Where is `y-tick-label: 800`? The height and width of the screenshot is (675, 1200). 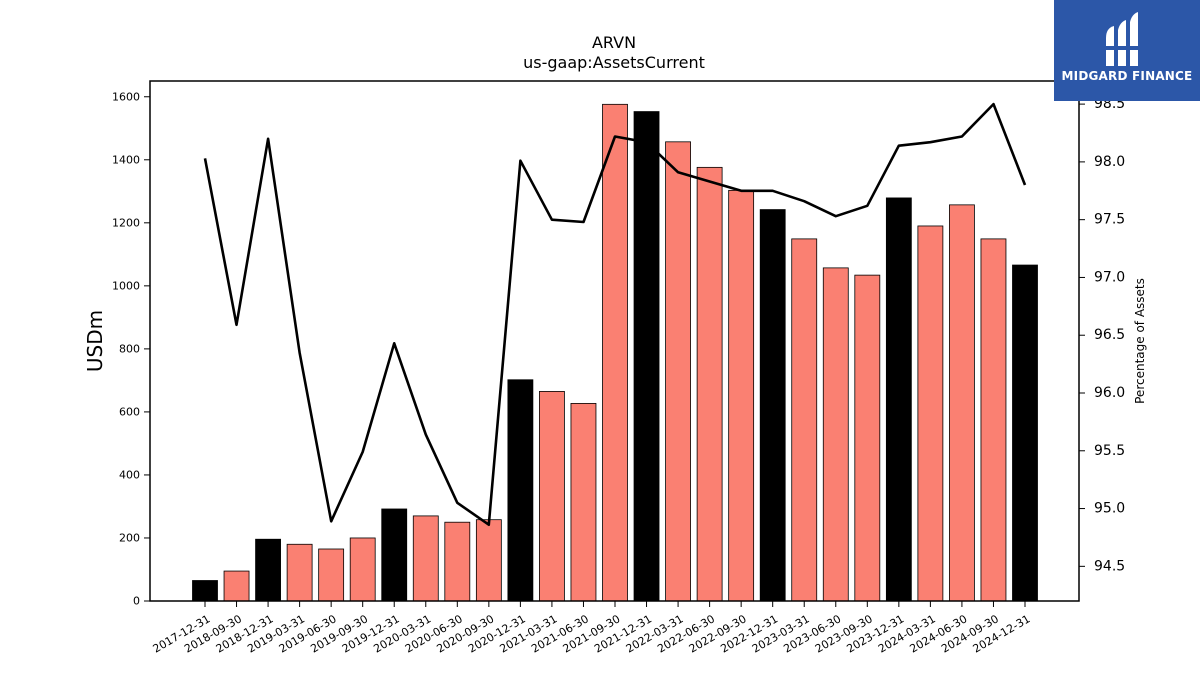 y-tick-label: 800 is located at coordinates (129, 348).